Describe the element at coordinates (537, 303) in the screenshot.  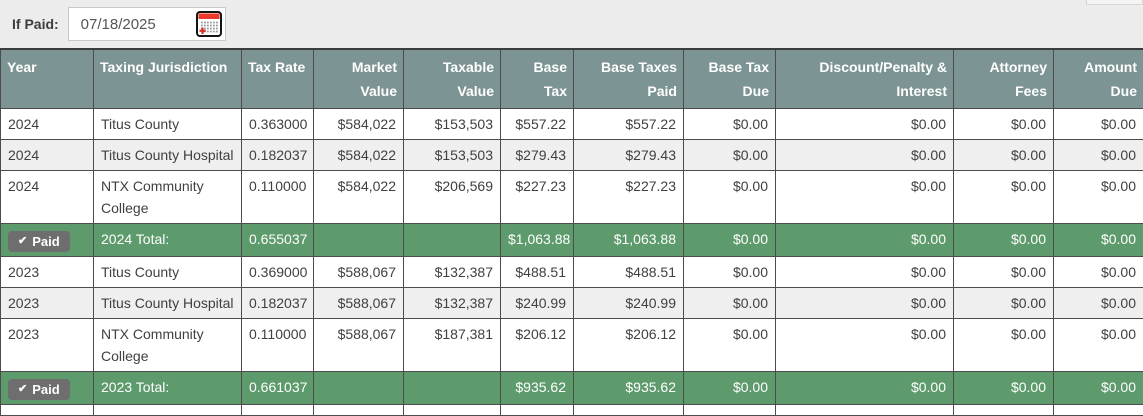
I see `cell-base-tax: $240.99` at that location.